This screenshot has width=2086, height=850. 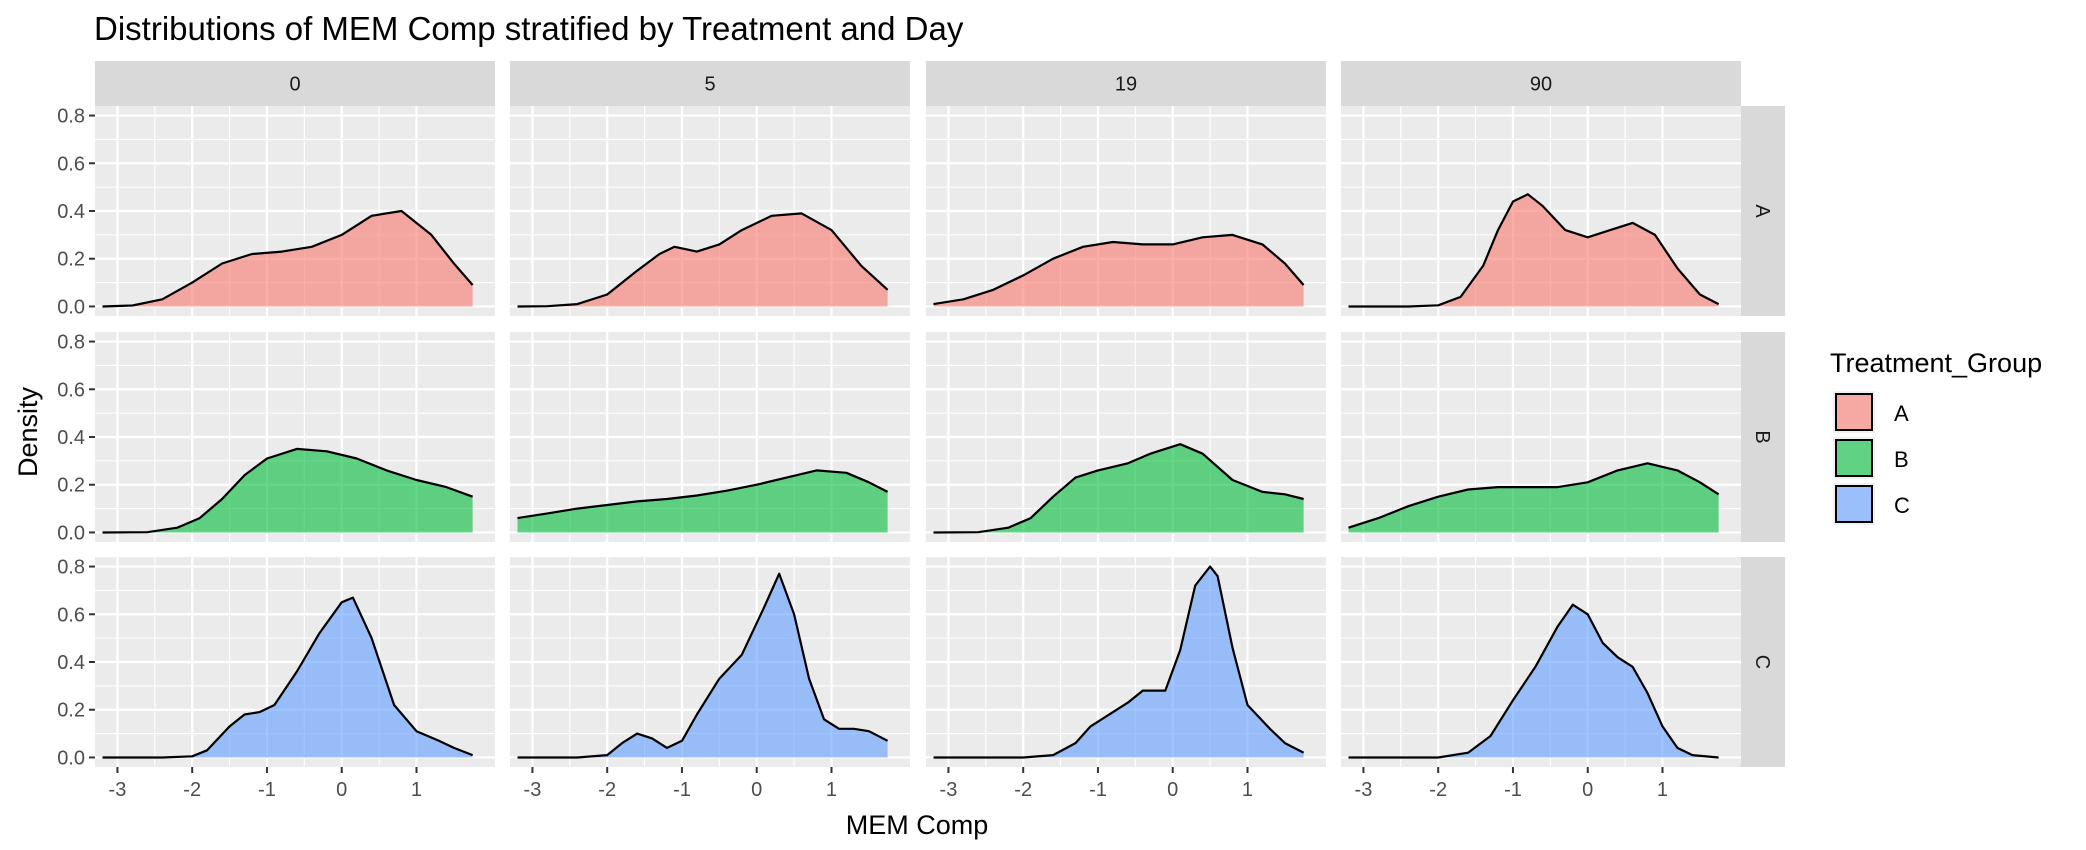 I want to click on x-axis-title: MEM Comp, so click(x=917, y=825).